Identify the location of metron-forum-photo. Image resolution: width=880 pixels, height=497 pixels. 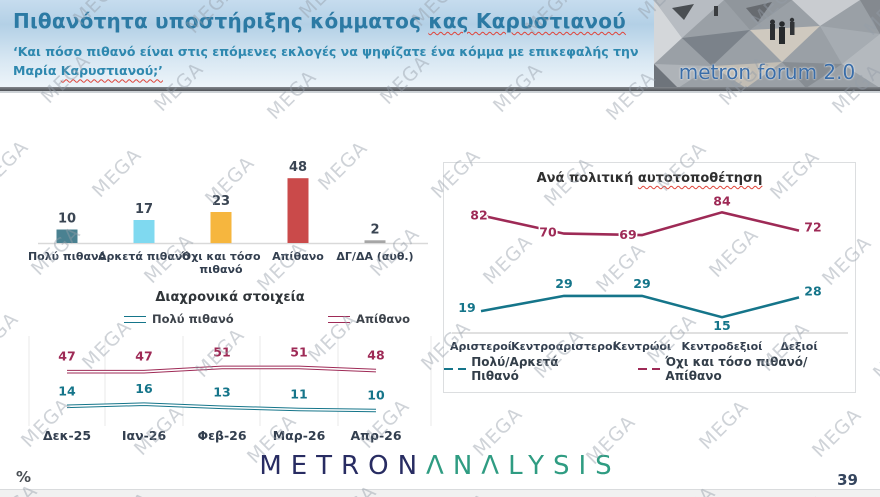
(767, 44).